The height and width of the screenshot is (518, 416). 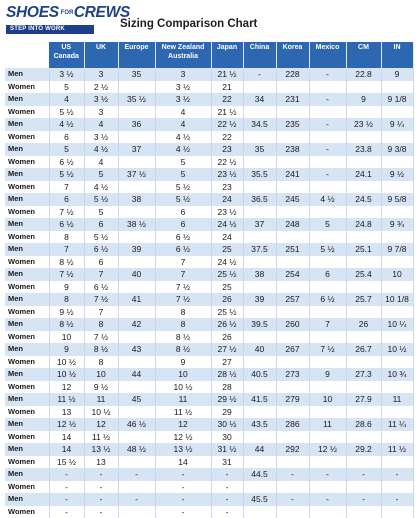 What do you see at coordinates (136, 124) in the screenshot?
I see `size-cell: 36` at bounding box center [136, 124].